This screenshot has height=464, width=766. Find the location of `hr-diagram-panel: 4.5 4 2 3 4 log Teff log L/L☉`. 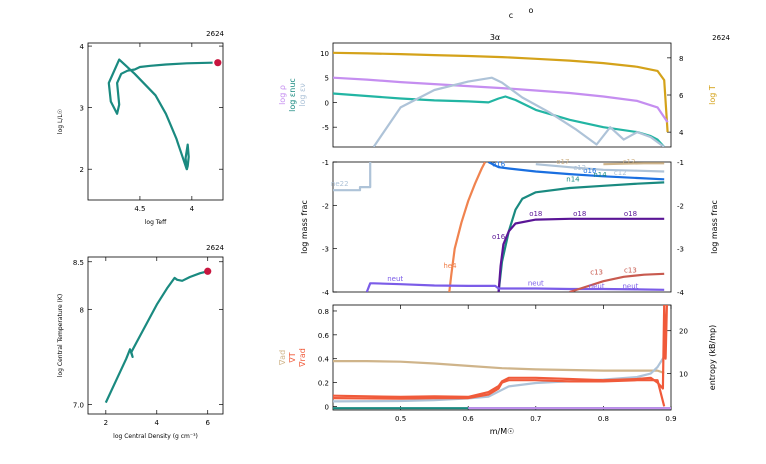

hr-diagram-panel: 4.5 4 2 3 4 log Teff log L/L☉ is located at coordinates (140, 134).